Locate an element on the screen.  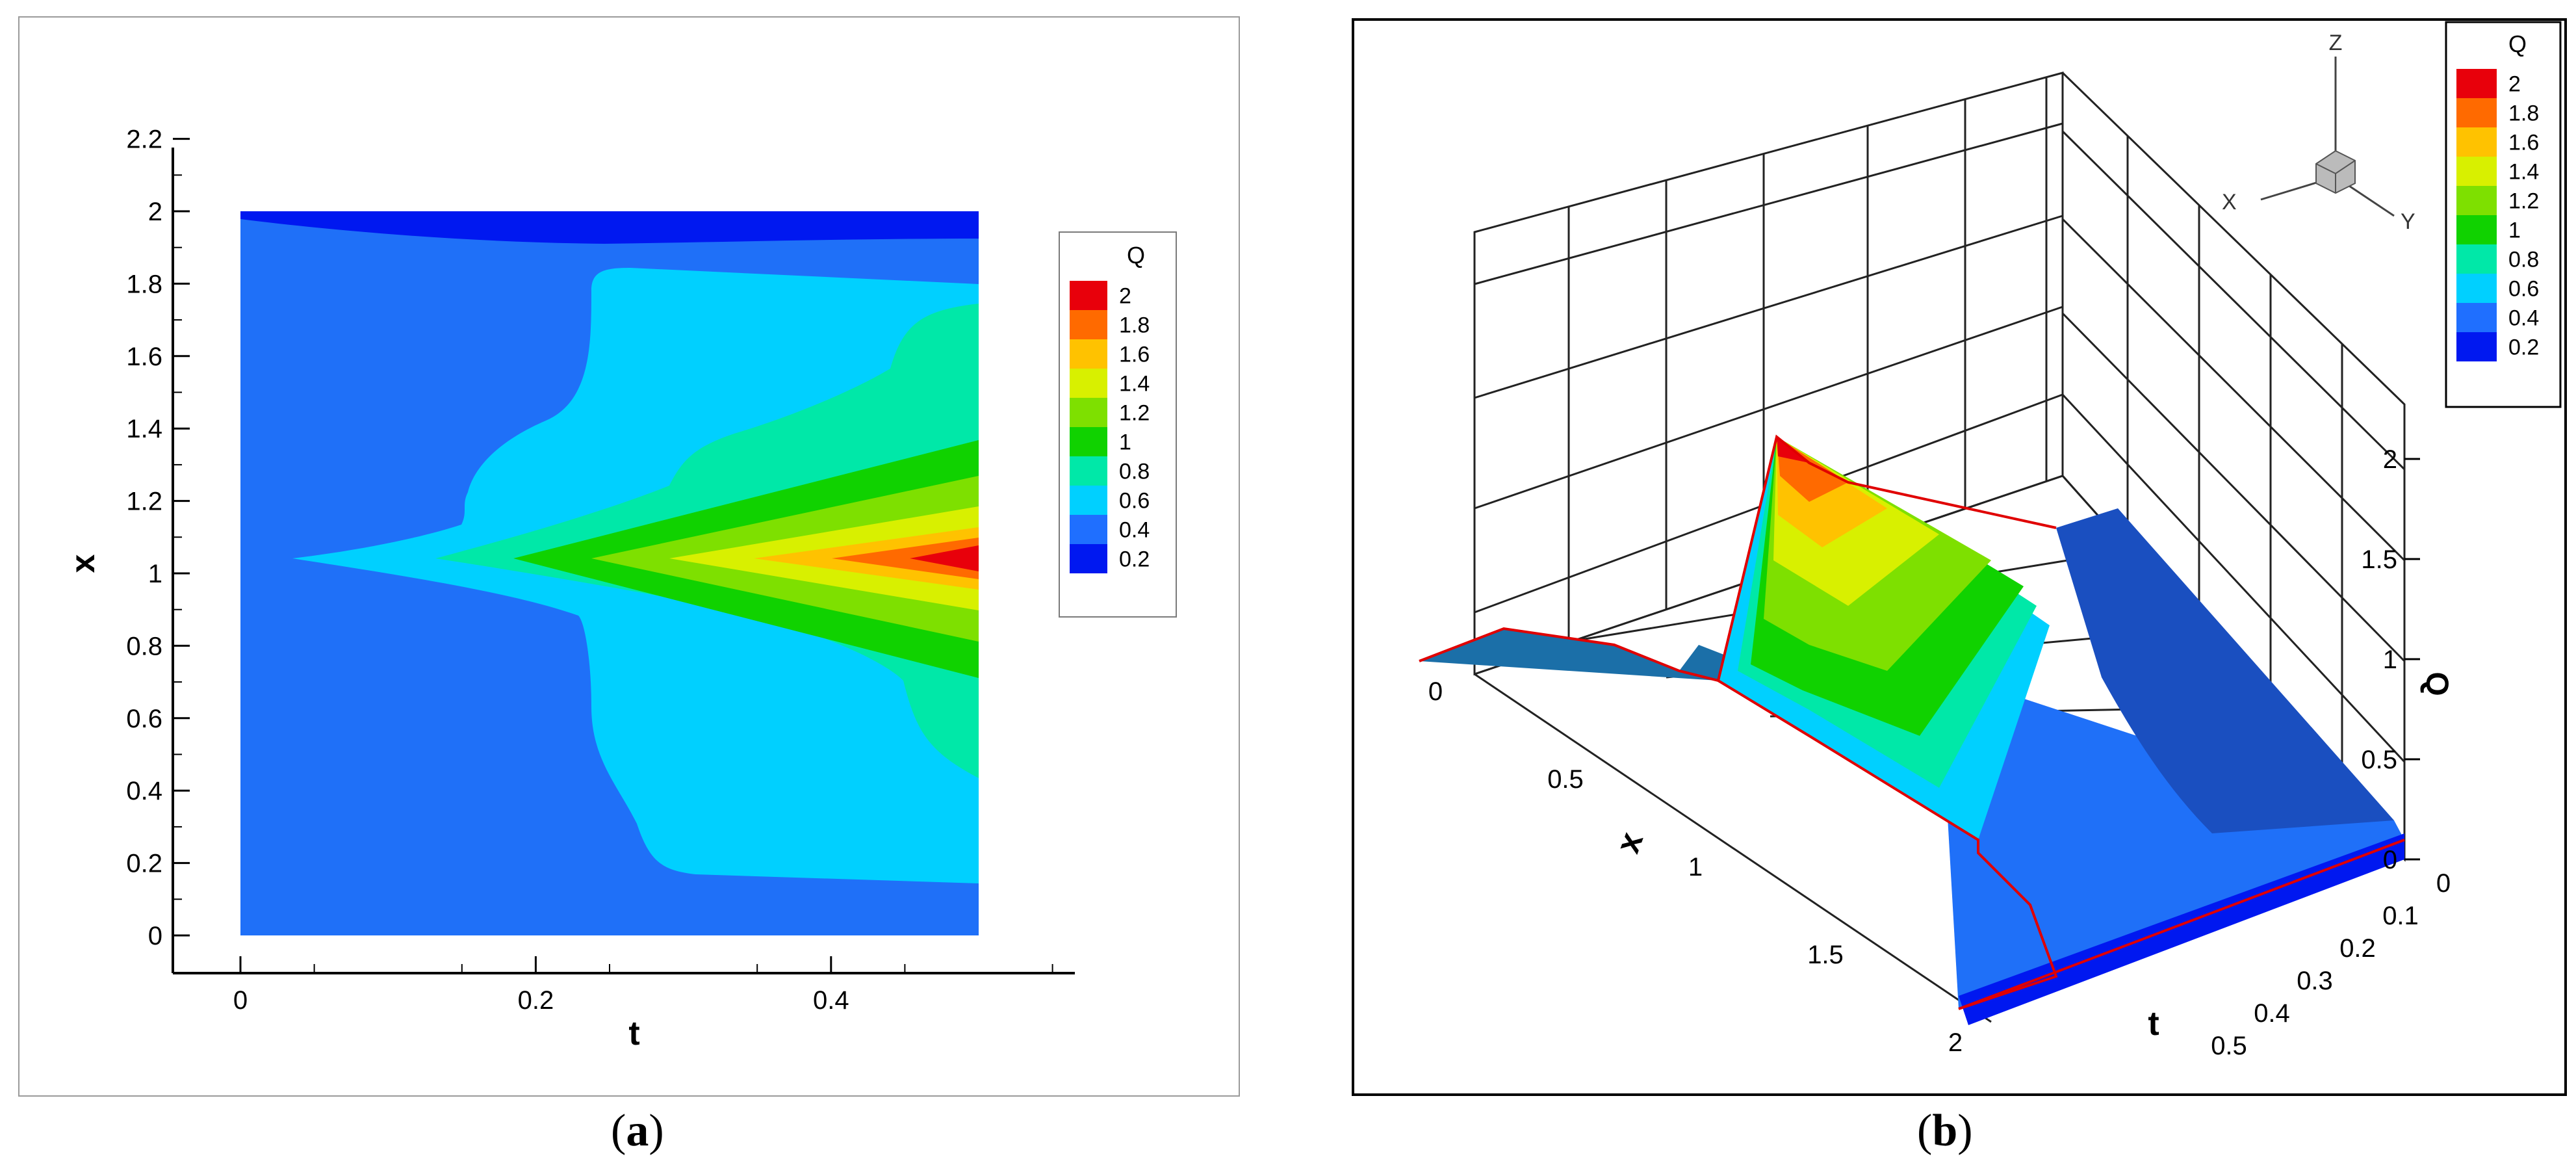
t-ticks: 0 0.10.20.30.40.5 is located at coordinates (2331, 964).